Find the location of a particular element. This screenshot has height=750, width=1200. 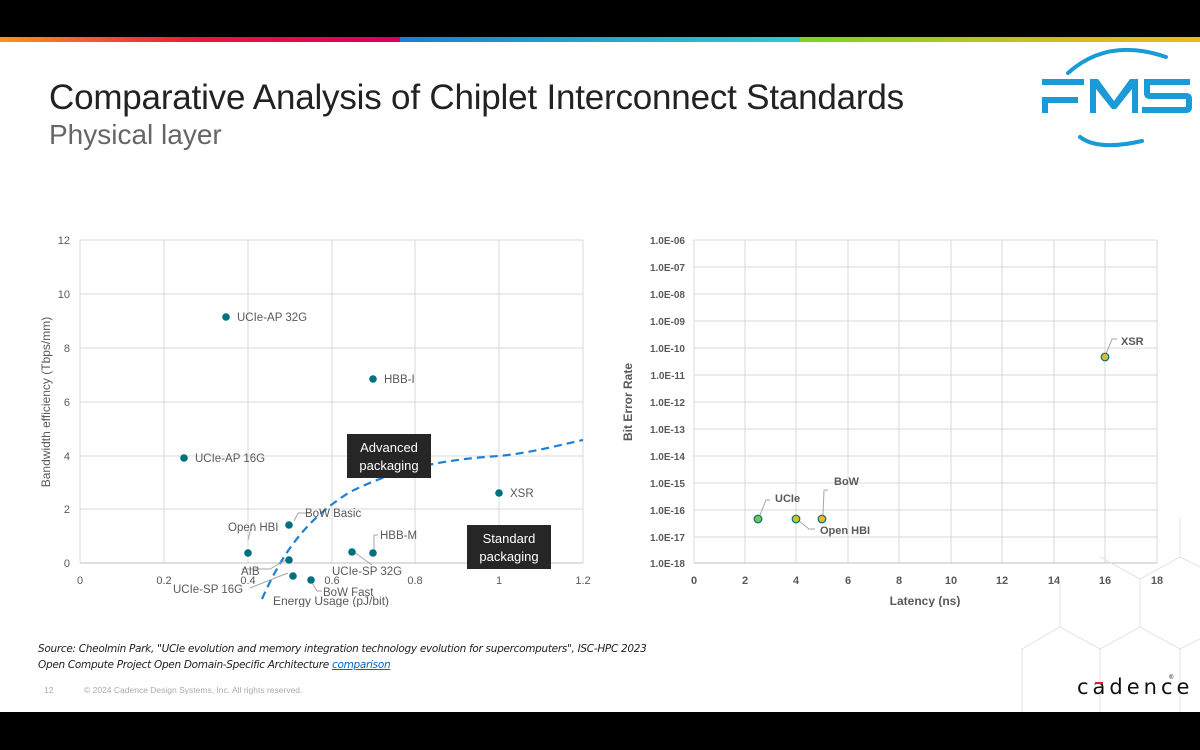

point-label: UCIe is located at coordinates (787, 499).